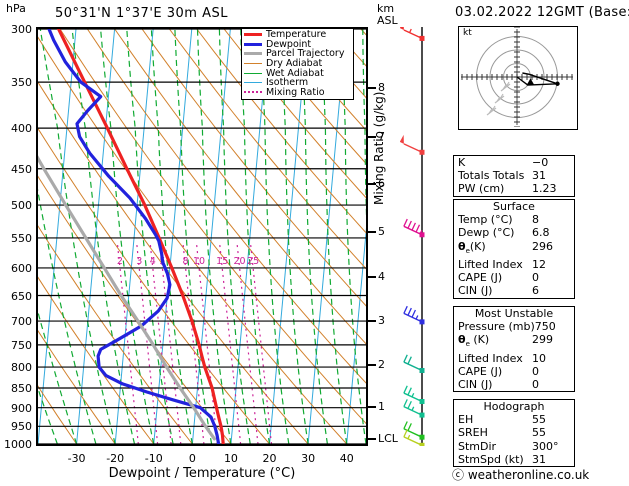 The width and height of the screenshot is (629, 486). Describe the element at coordinates (186, 261) in the screenshot. I see `mixing-ratio-label: 8` at that location.